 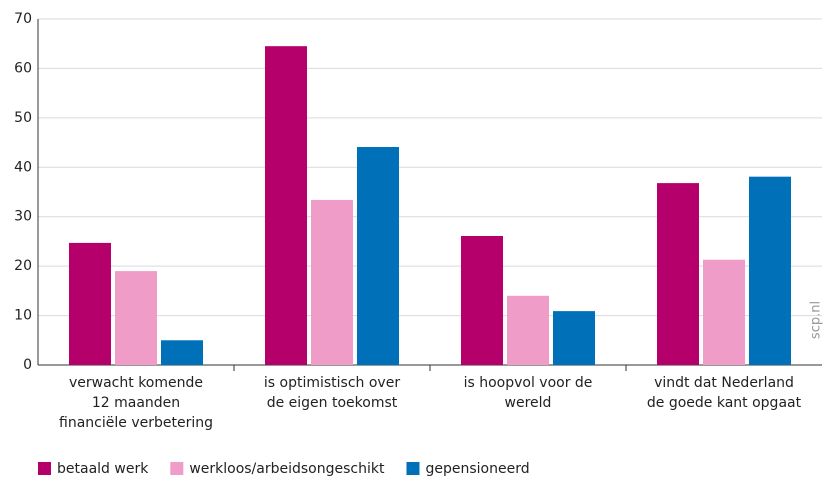 I want to click on x-tick-label: is optimistisch over, so click(x=332, y=383).